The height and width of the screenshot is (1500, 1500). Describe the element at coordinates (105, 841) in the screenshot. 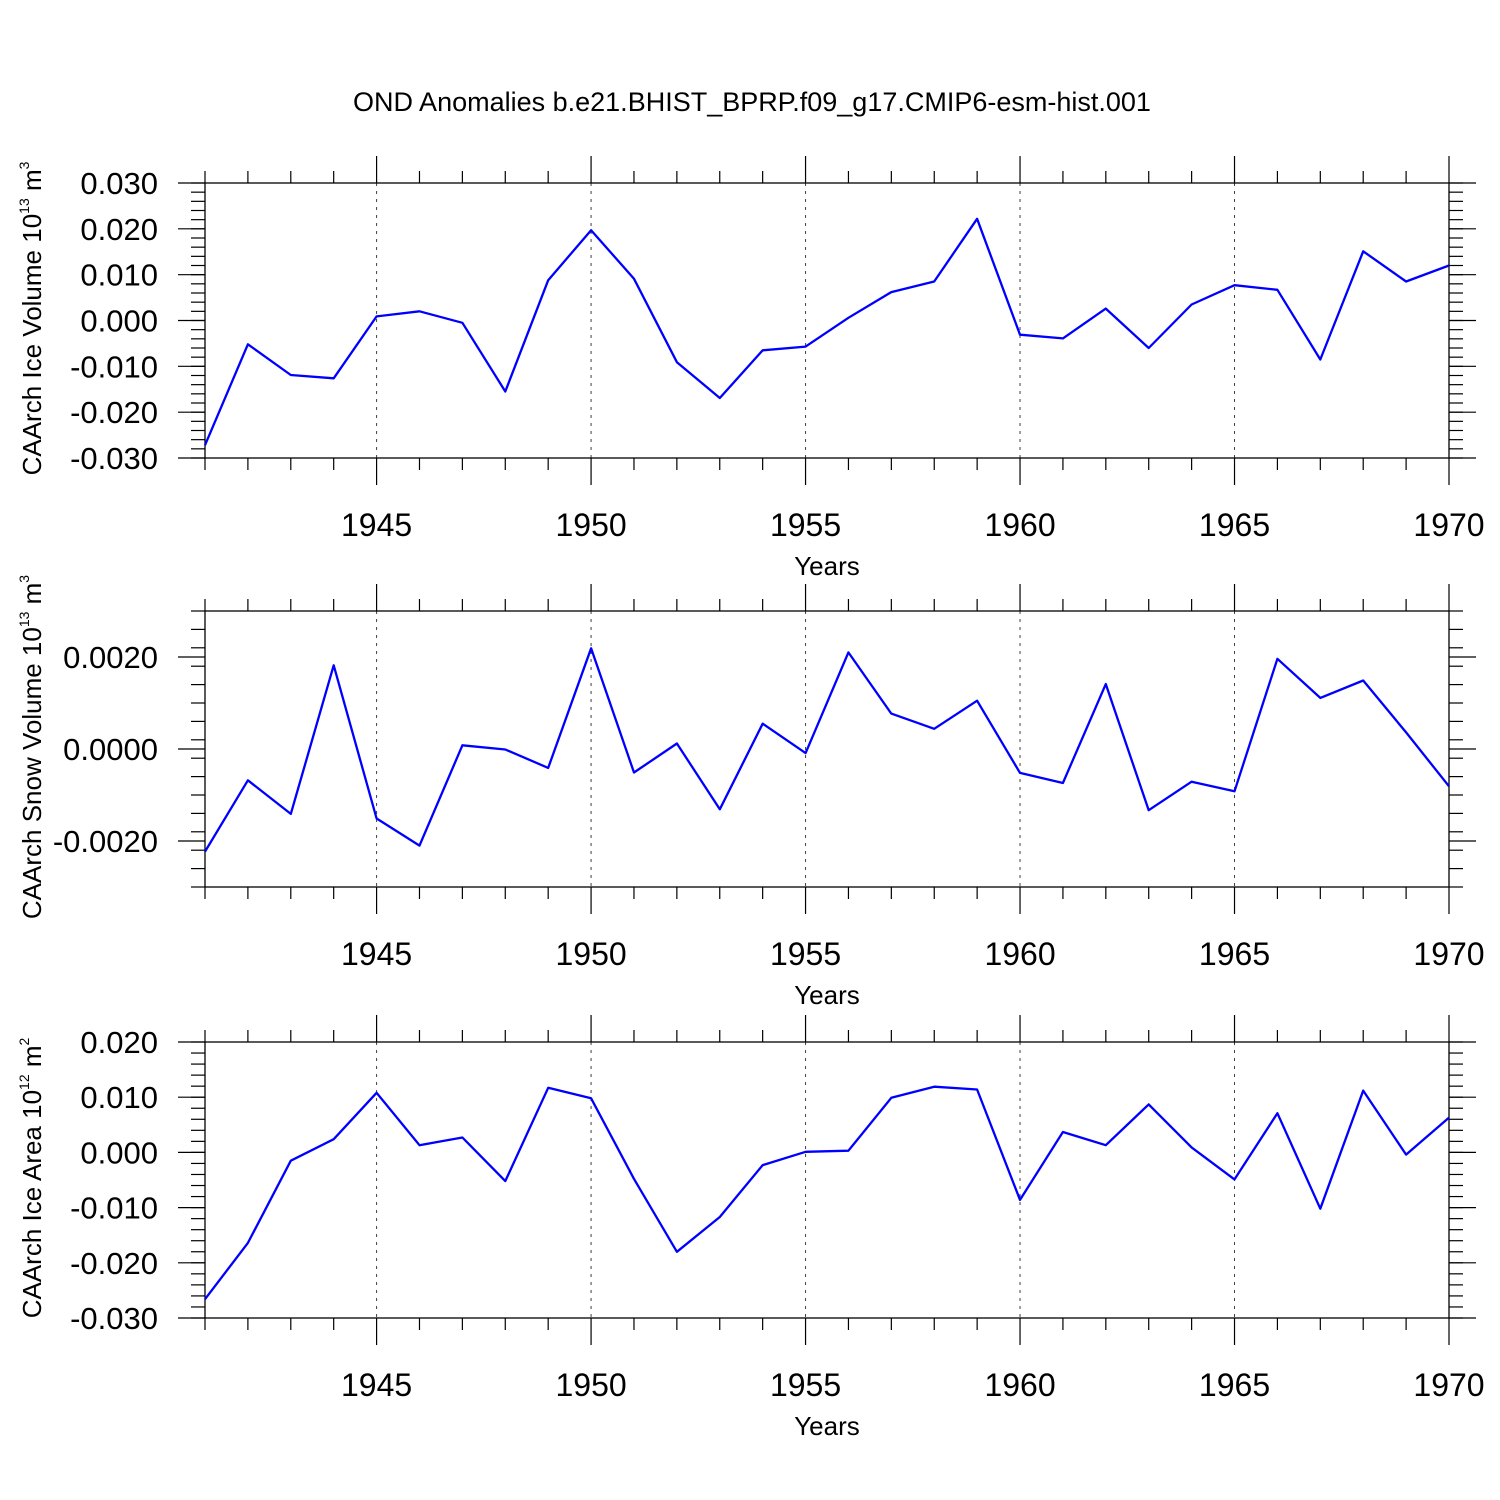

I see `ytick-label: -0.0020` at that location.